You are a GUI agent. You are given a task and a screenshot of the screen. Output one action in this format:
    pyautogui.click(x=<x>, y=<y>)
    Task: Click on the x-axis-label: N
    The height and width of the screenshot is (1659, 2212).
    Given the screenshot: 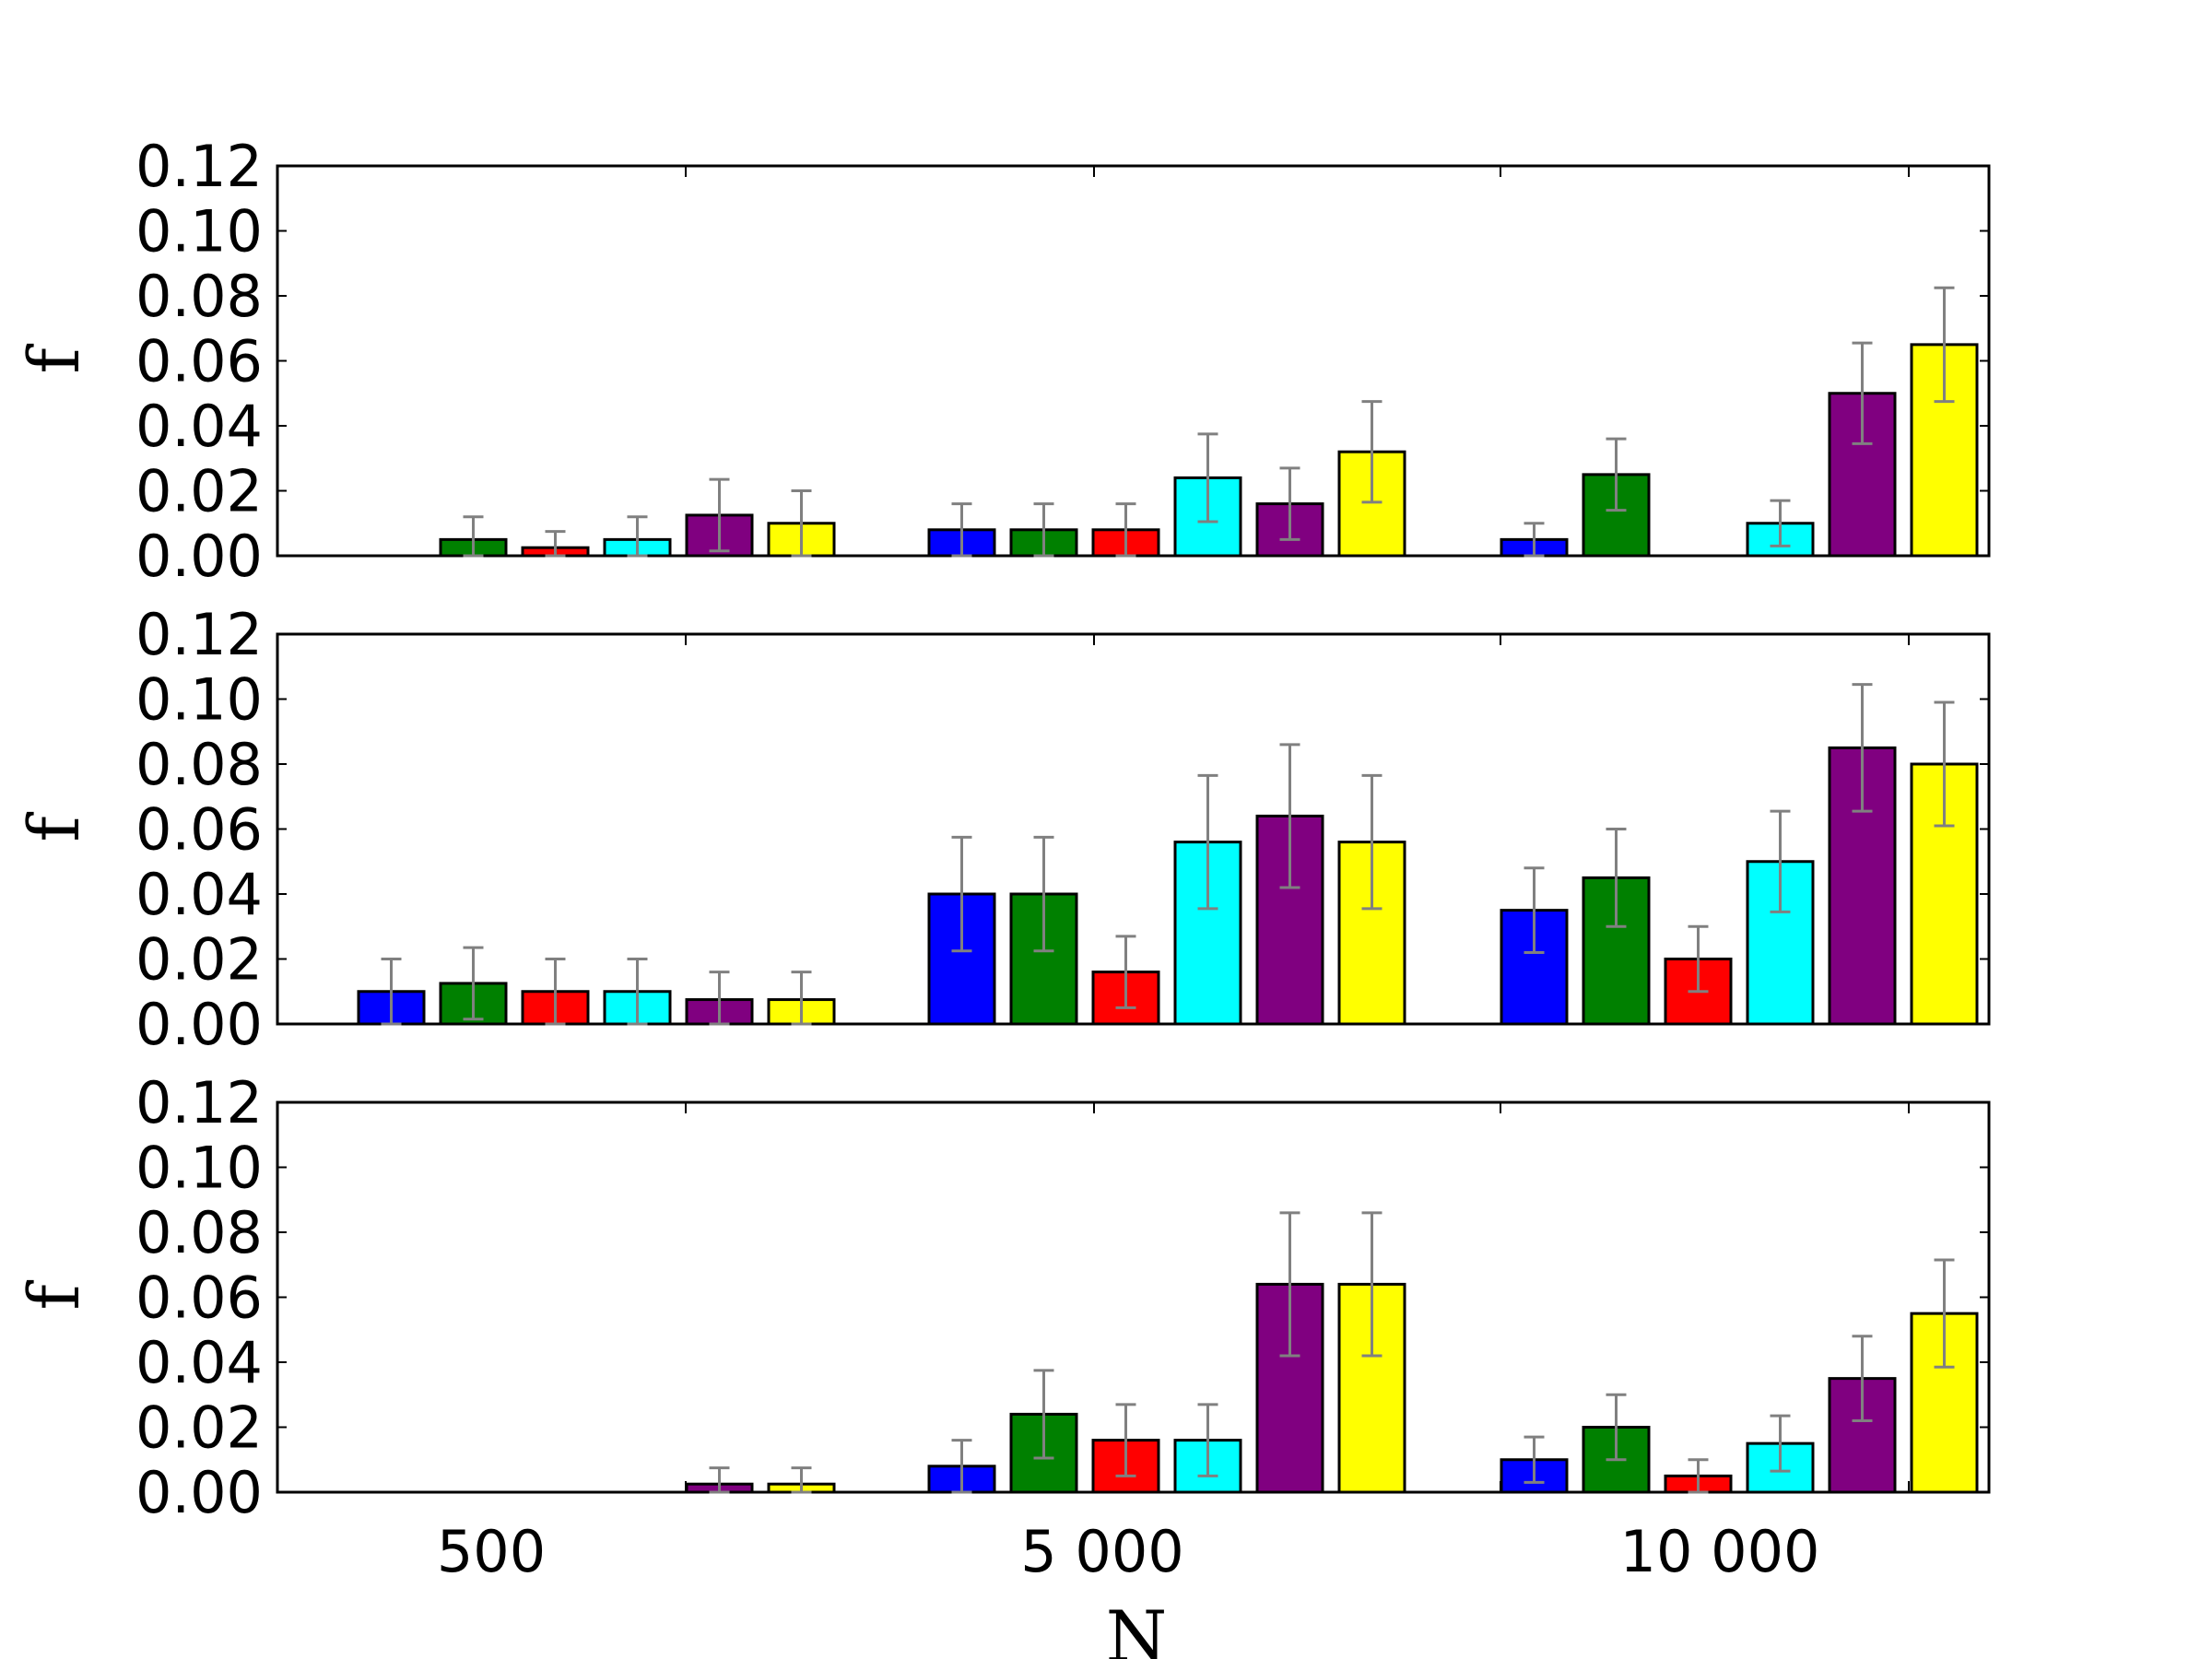 What is the action you would take?
    pyautogui.click(x=1137, y=1627)
    